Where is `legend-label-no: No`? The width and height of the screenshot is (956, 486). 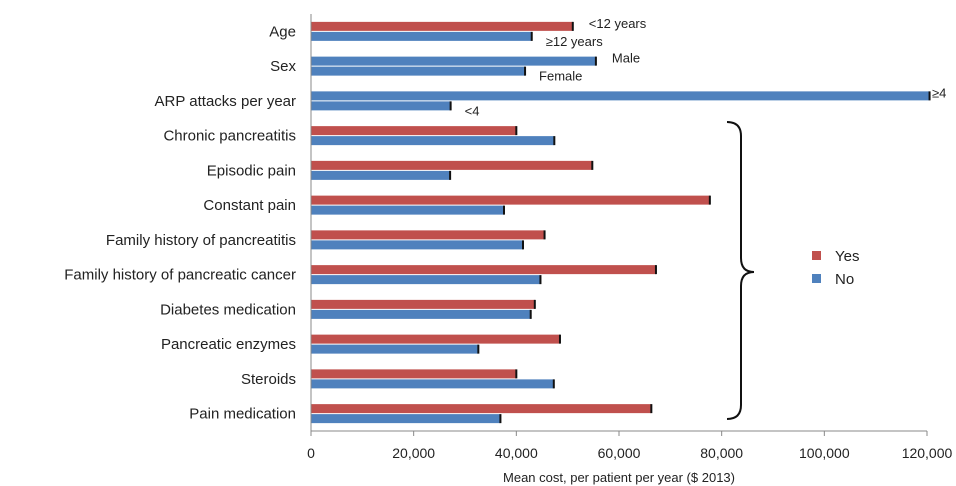
legend-label-no: No is located at coordinates (844, 279).